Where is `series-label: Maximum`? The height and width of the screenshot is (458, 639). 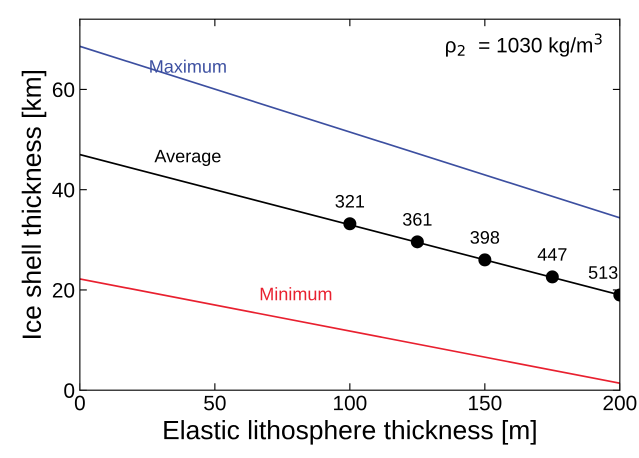
series-label: Maximum is located at coordinates (188, 66).